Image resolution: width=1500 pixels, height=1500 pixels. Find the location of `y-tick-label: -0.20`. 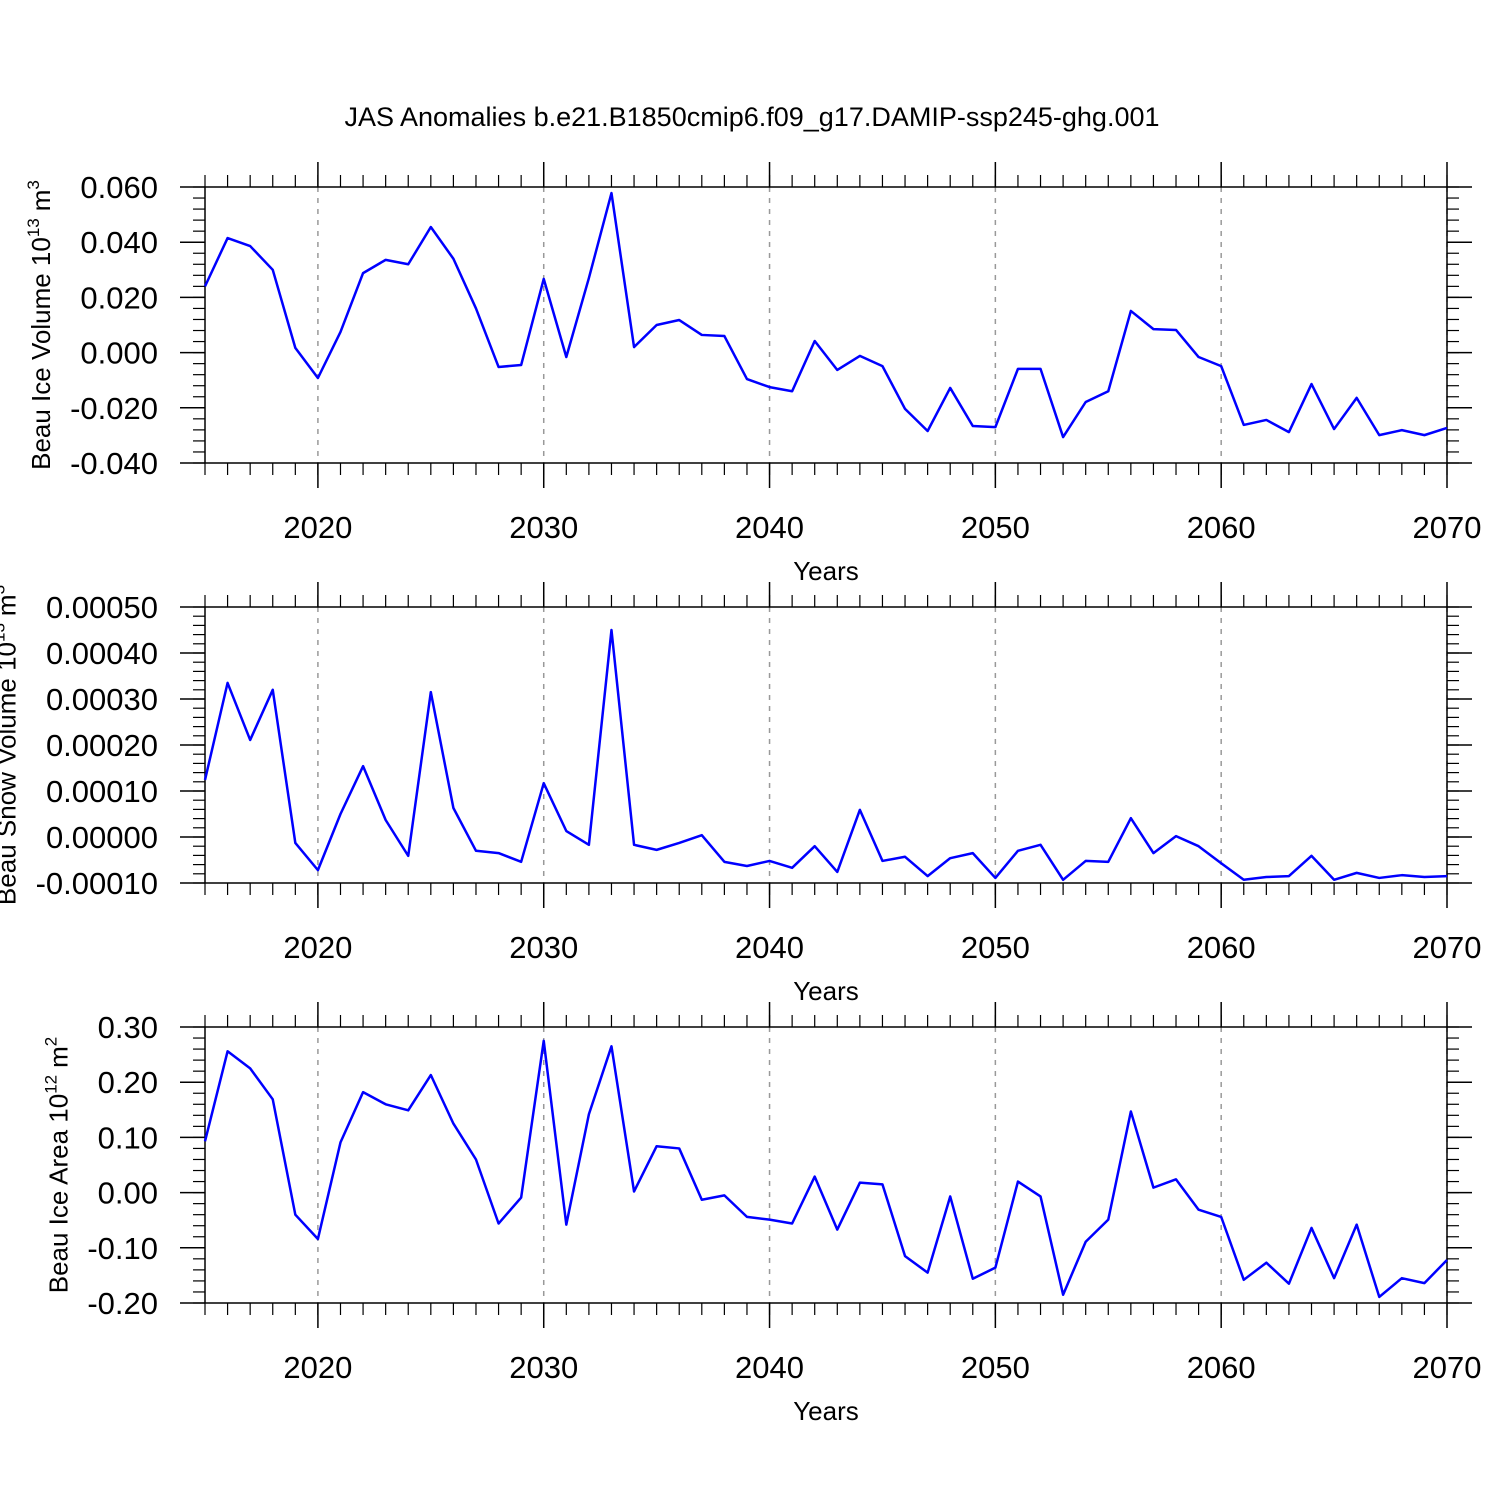

y-tick-label: -0.20 is located at coordinates (122, 1303).